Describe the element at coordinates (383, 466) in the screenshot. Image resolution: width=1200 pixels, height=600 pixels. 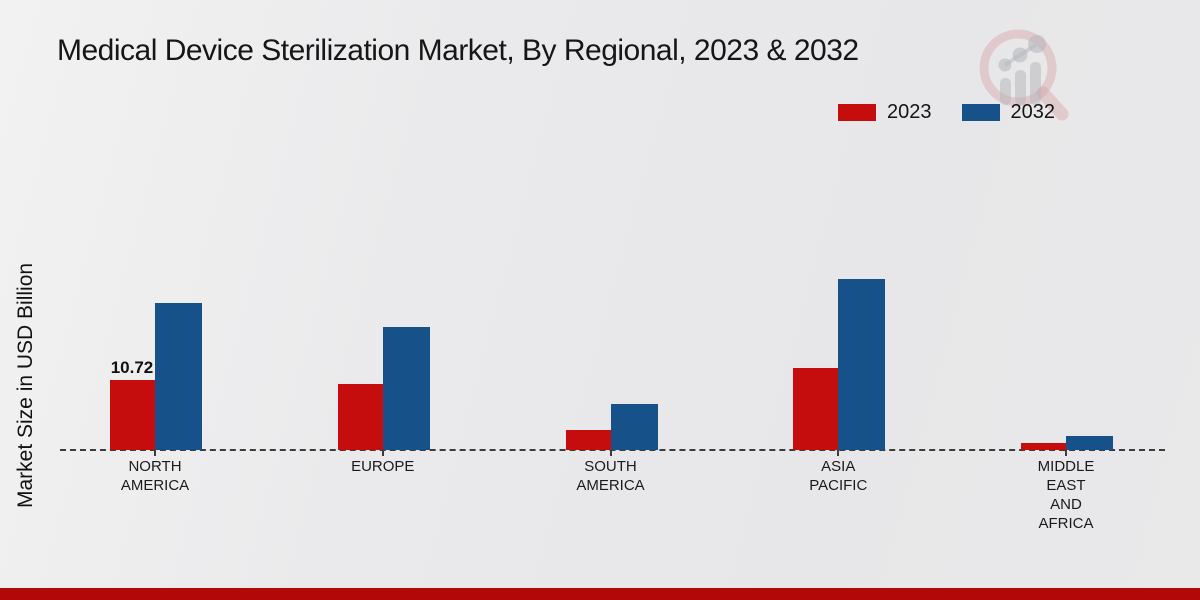
I see `category-label-europe: EUROPE` at that location.